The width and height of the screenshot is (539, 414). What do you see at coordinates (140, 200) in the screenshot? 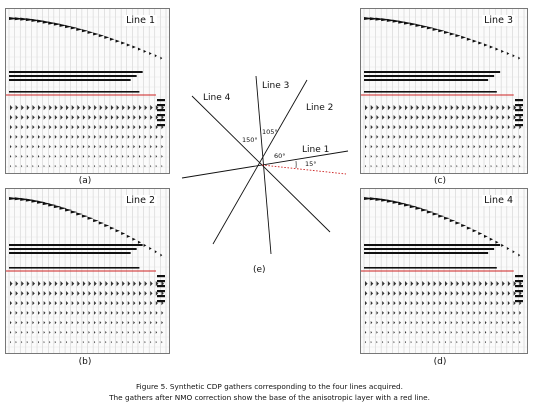
I see `panel-b-line-label: Line 2` at bounding box center [140, 200].